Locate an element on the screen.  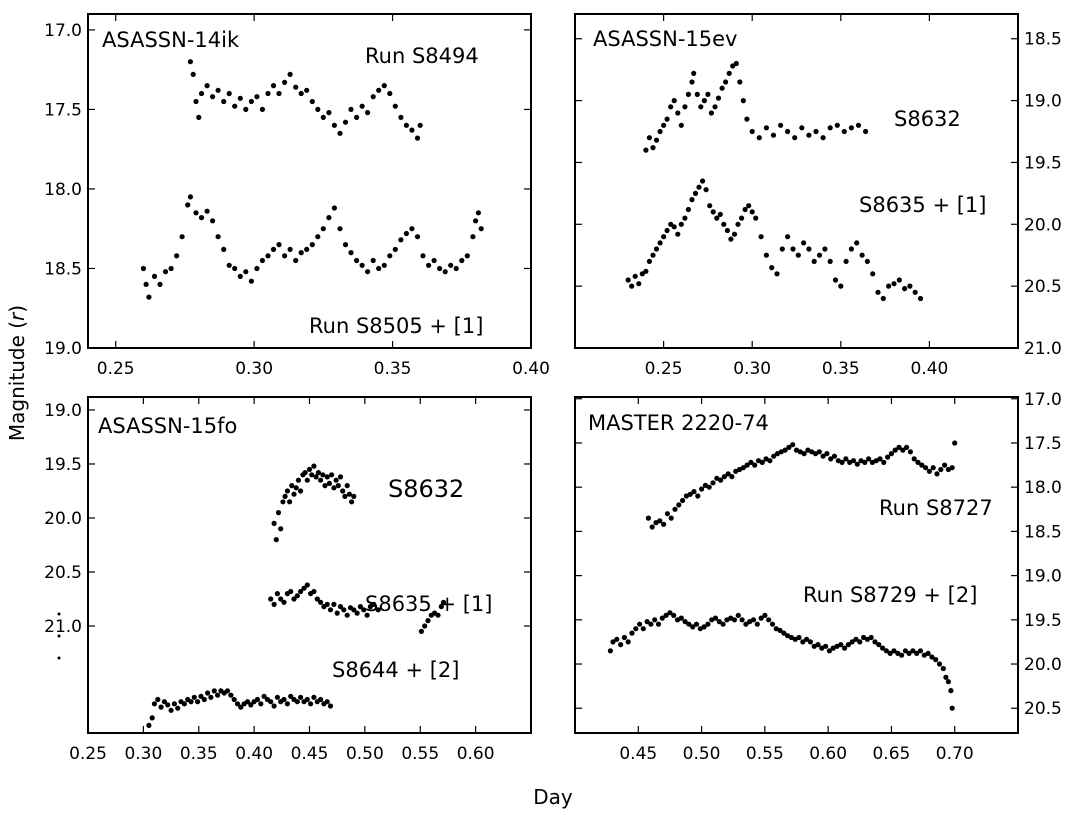
y-tick-label: 18.5 is located at coordinates (1043, 40).